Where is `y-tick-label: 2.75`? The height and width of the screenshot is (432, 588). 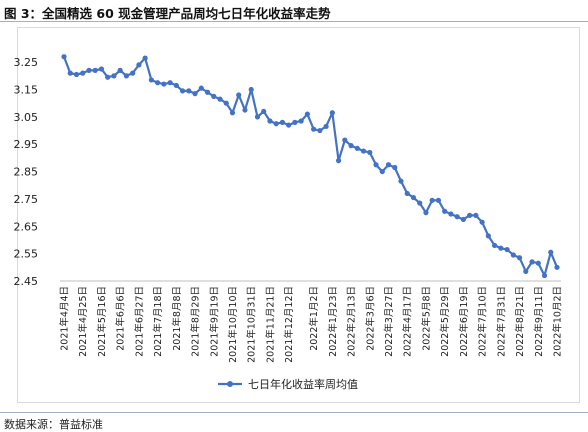 y-tick-label: 2.75 is located at coordinates (26, 199).